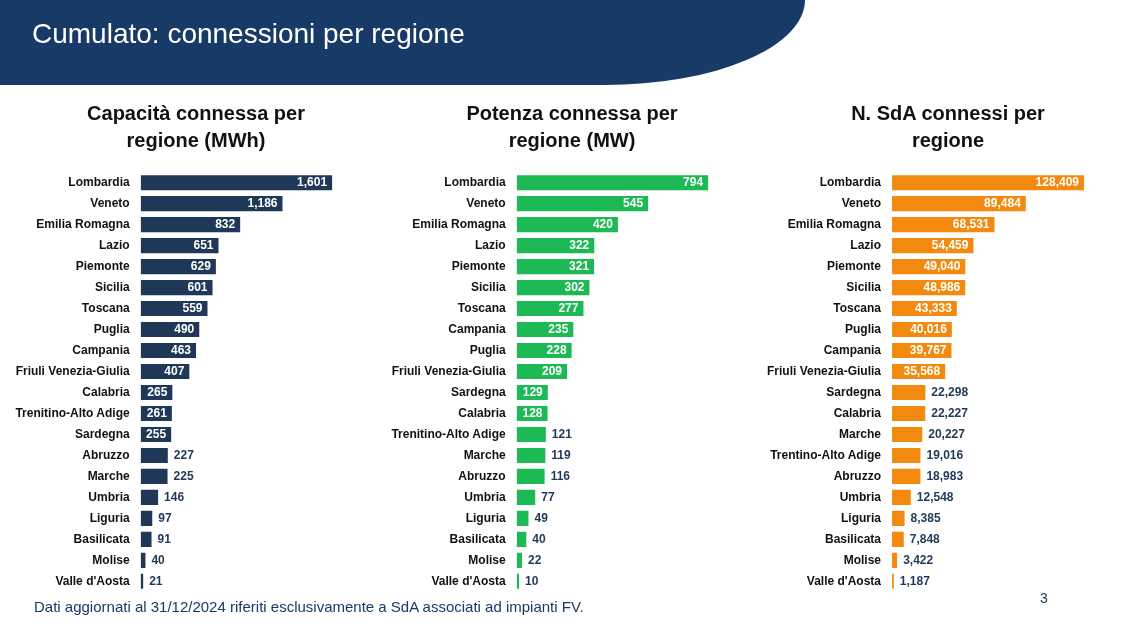  Describe the element at coordinates (934, 307) in the screenshot. I see `data-label: 43,333` at that location.